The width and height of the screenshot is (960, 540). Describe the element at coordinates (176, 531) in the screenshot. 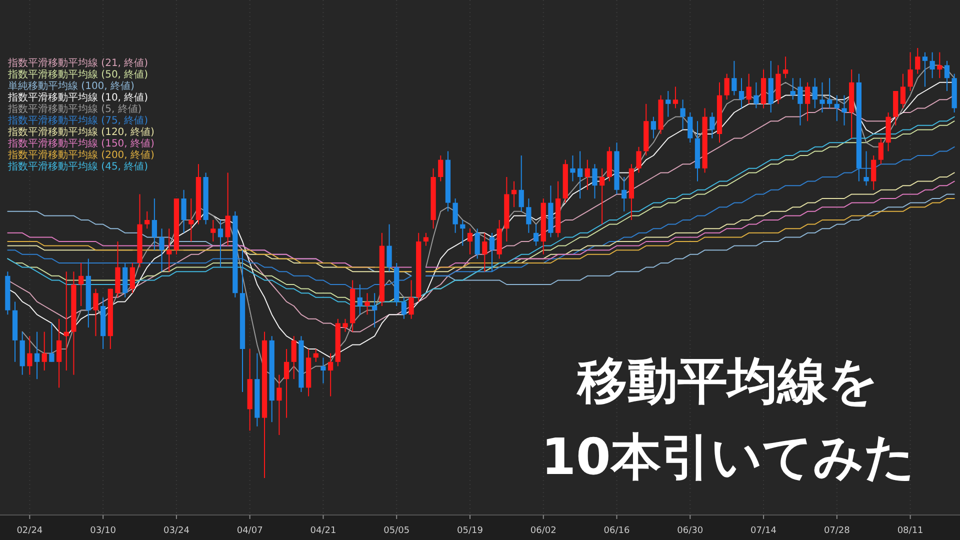

I see `x-tick-label: 03/24` at that location.